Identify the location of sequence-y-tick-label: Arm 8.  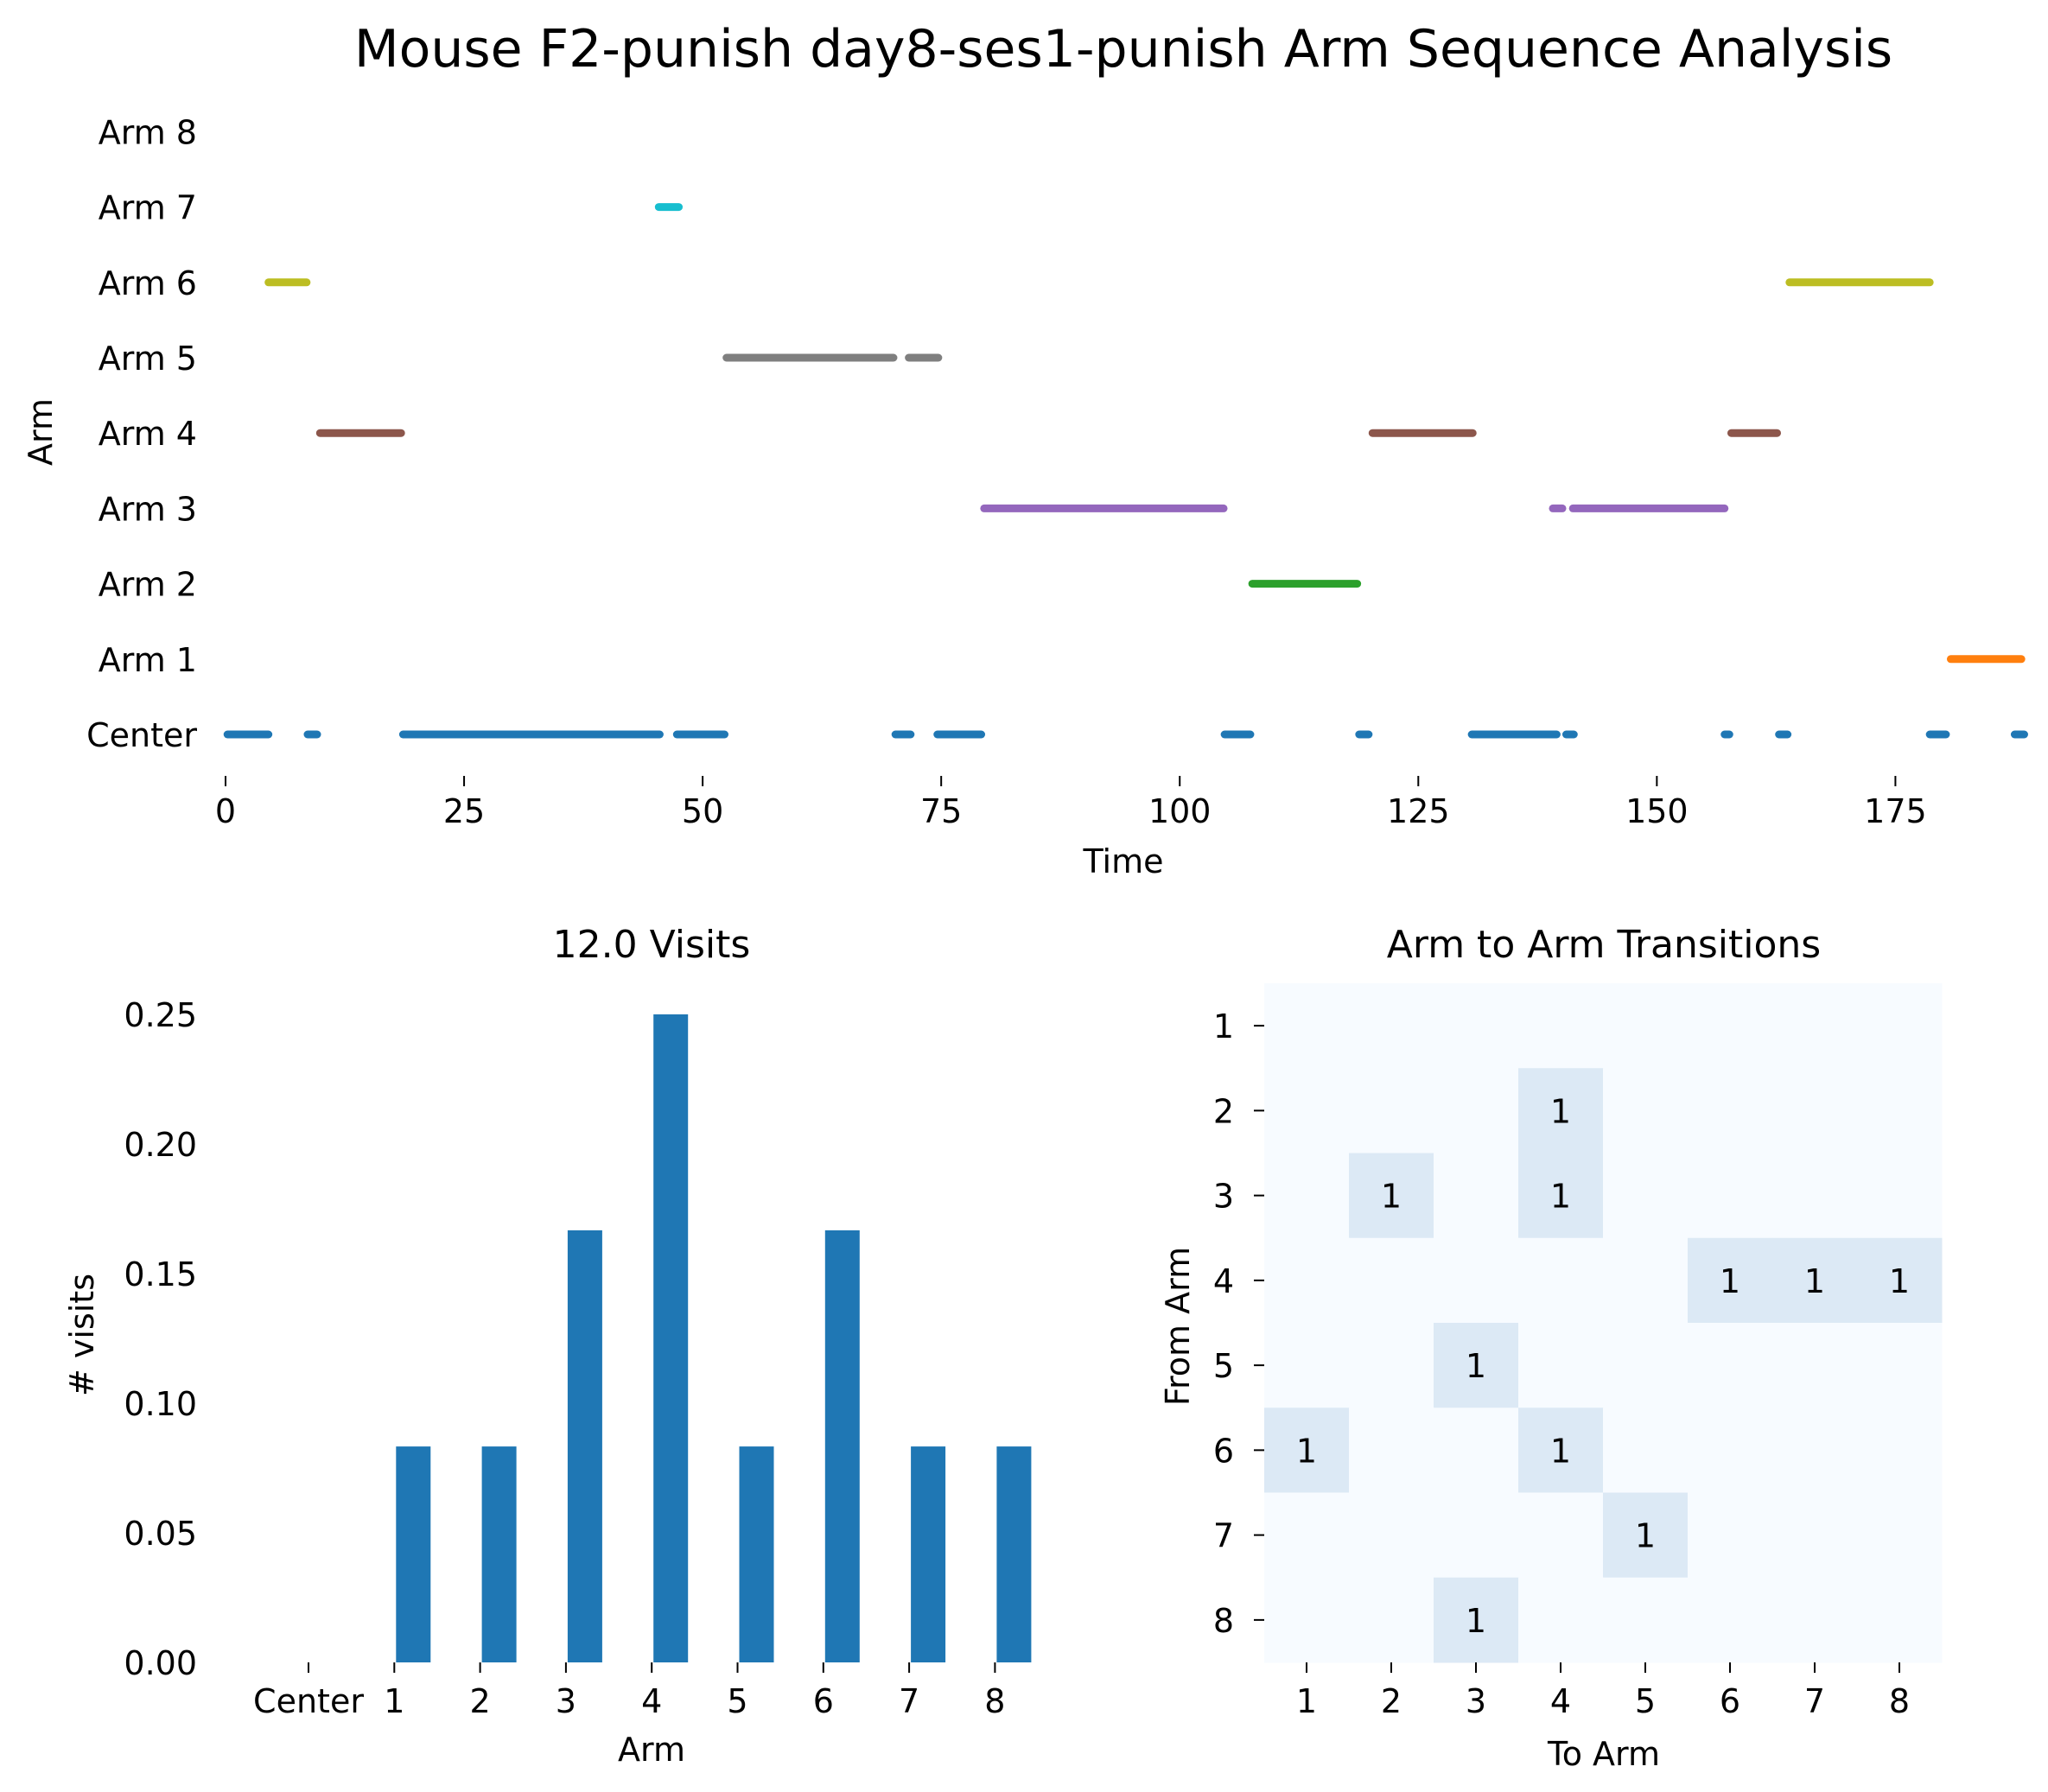
(148, 132).